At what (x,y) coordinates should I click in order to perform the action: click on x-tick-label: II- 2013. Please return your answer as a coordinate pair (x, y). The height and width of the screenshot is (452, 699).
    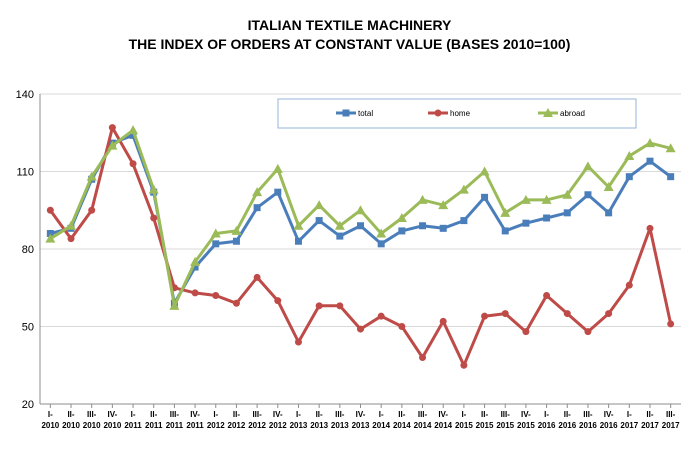
    Looking at the image, I should click on (319, 420).